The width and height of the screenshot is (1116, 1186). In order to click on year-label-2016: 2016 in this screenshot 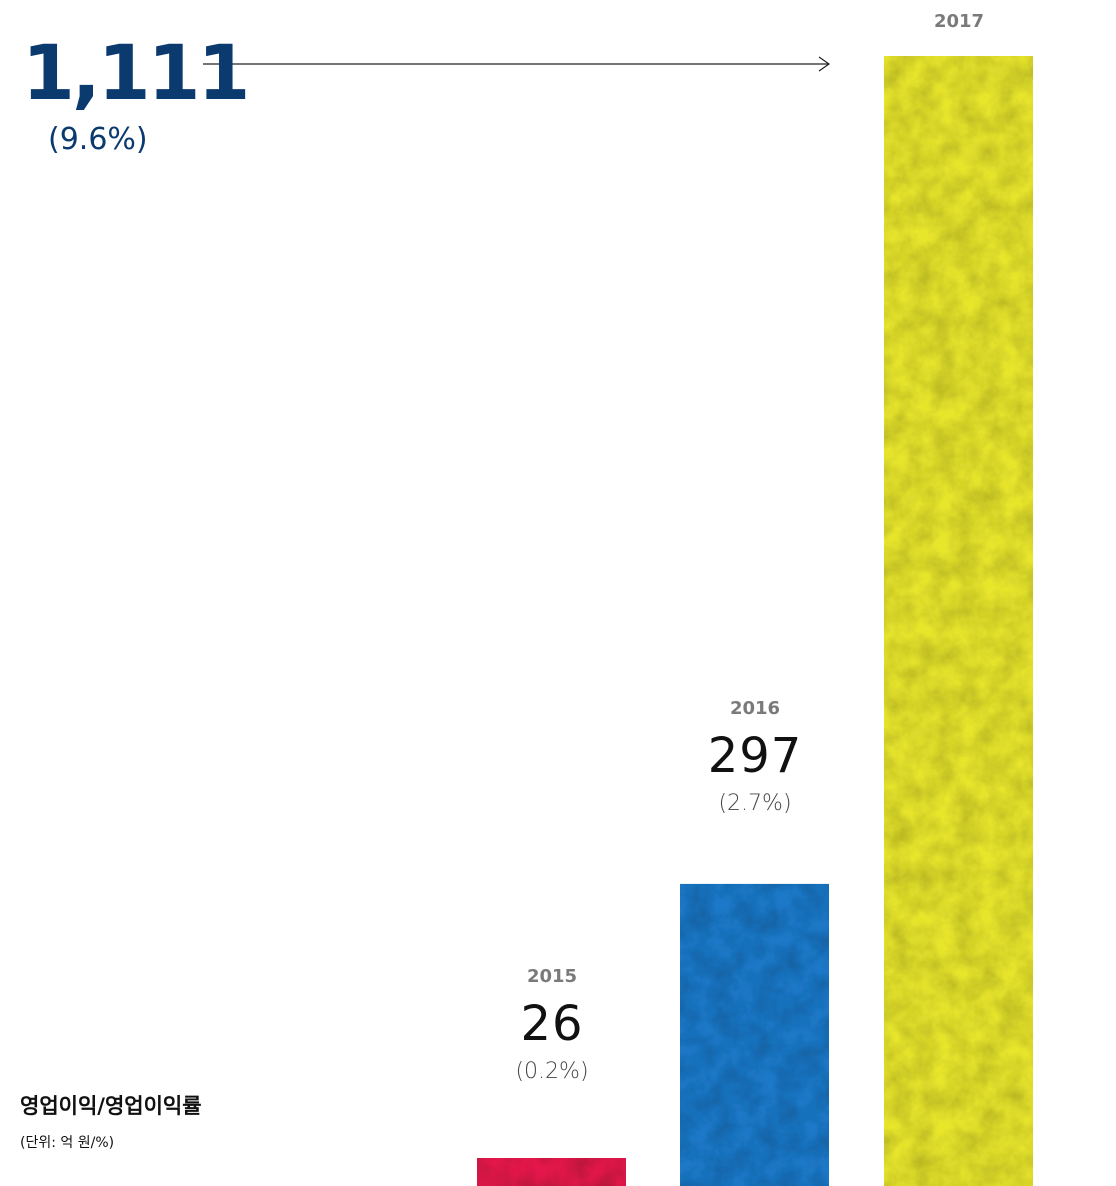, I will do `click(755, 708)`.